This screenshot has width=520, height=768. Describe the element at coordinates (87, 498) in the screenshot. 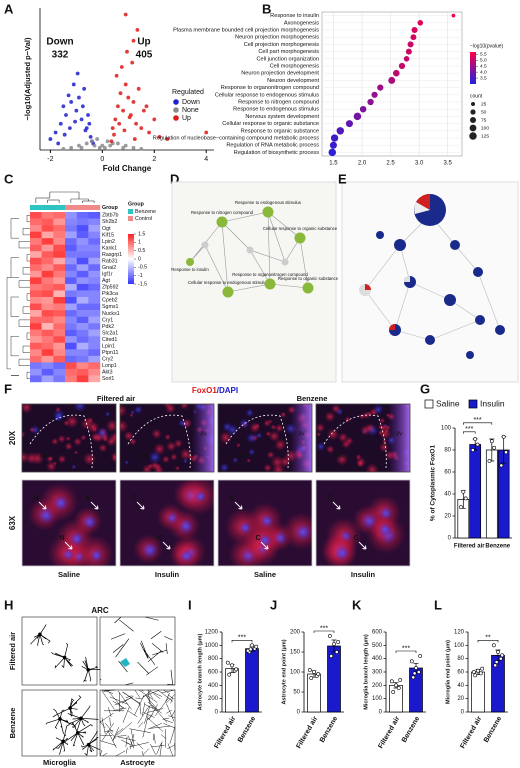

I see `cell-marker: N` at that location.